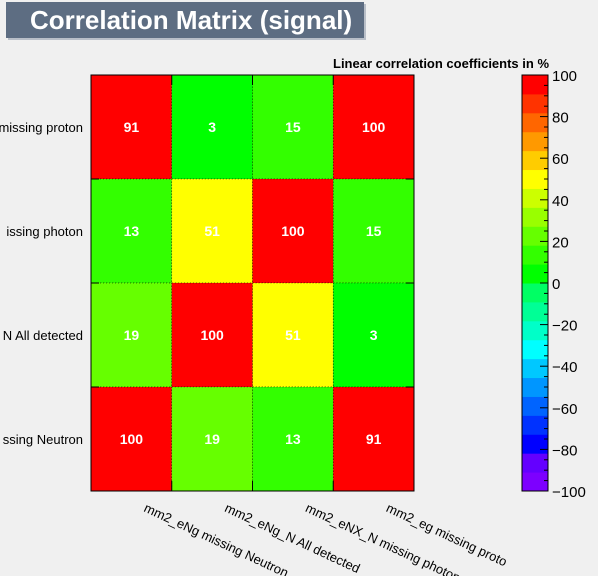 The image size is (598, 576). I want to click on colorbar-tick-label: −60, so click(564, 409).